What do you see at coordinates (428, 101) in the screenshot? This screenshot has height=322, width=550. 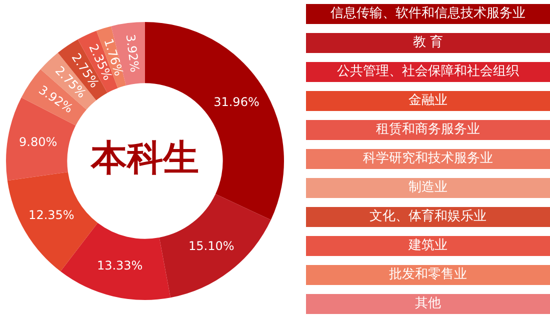 I see `legend-label: 金融业` at bounding box center [428, 101].